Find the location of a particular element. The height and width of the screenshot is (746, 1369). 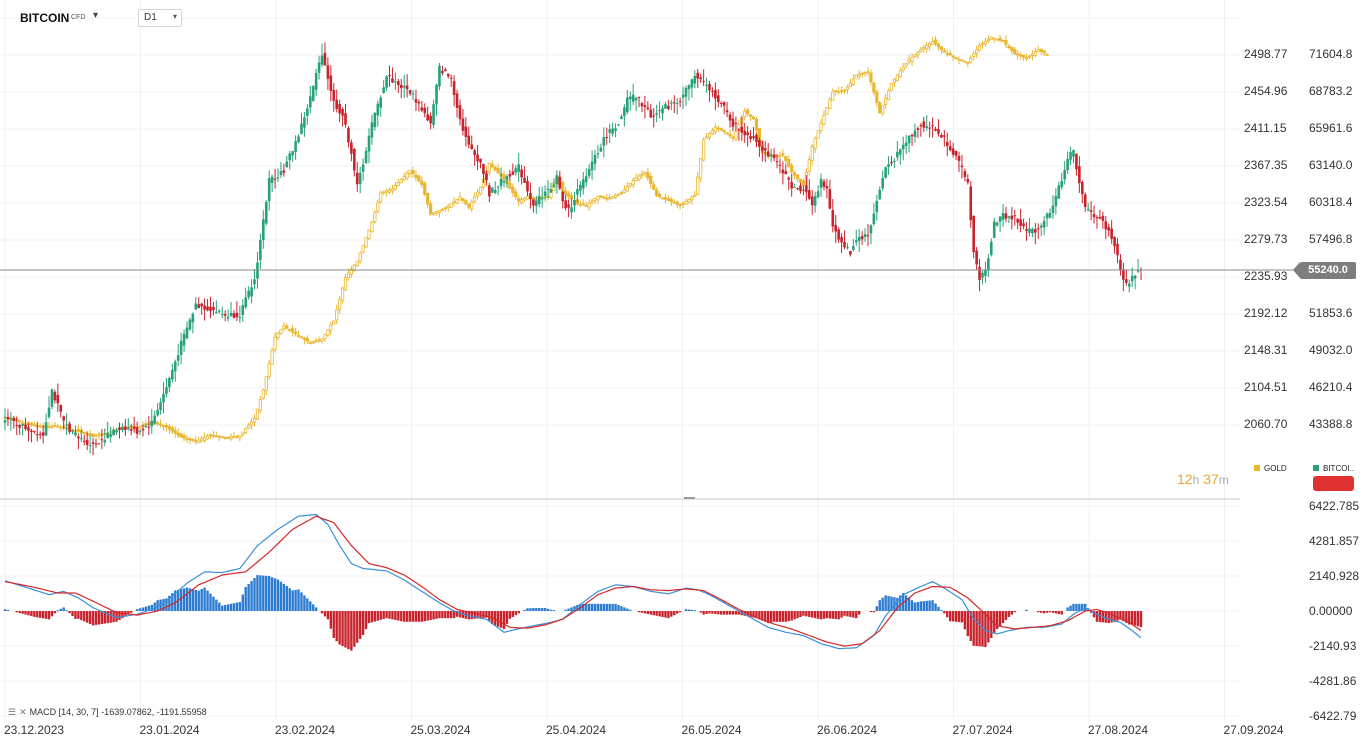

symbol-name: BITCOIN is located at coordinates (45, 18).